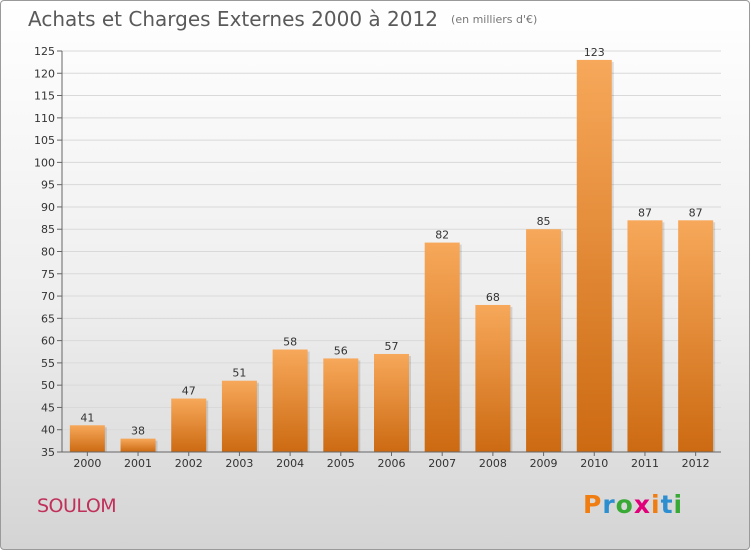 This screenshot has height=550, width=750. Describe the element at coordinates (442, 235) in the screenshot. I see `value-label: 82` at that location.